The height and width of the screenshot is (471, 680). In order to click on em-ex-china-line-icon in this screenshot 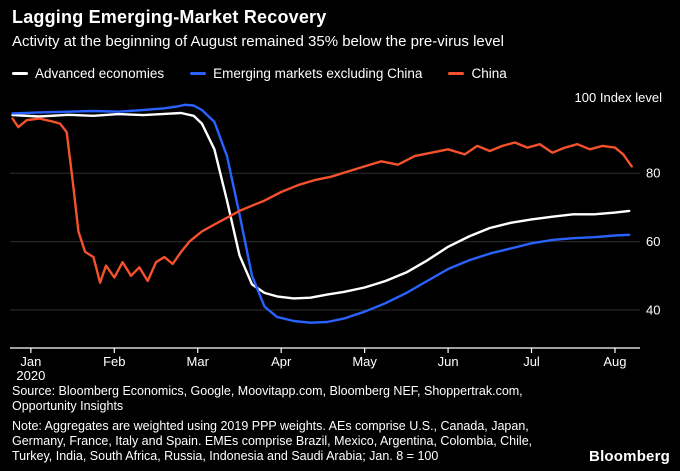, I will do `click(198, 73)`.